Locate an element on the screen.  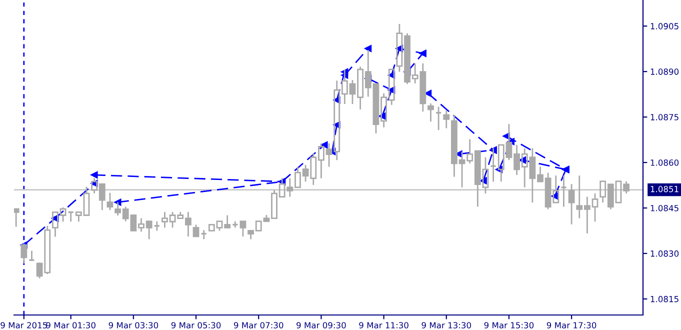
x-tick-label: 9 Mar 05:30 is located at coordinates (196, 325).